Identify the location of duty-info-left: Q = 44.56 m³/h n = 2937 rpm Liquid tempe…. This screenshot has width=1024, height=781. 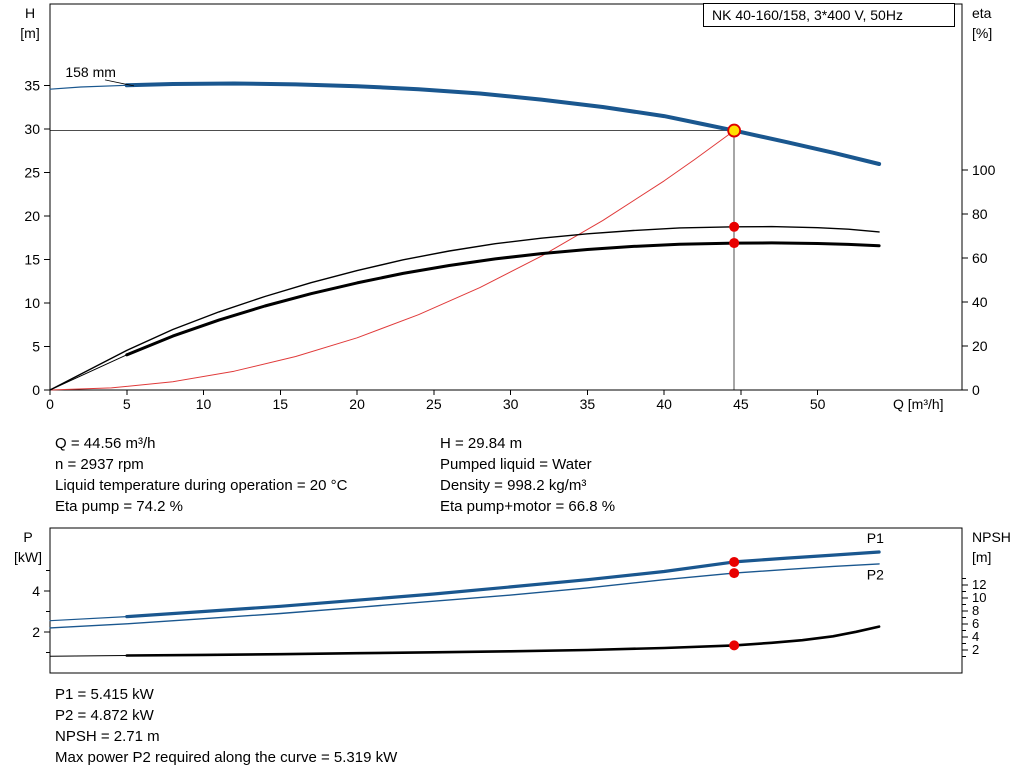
(201, 475).